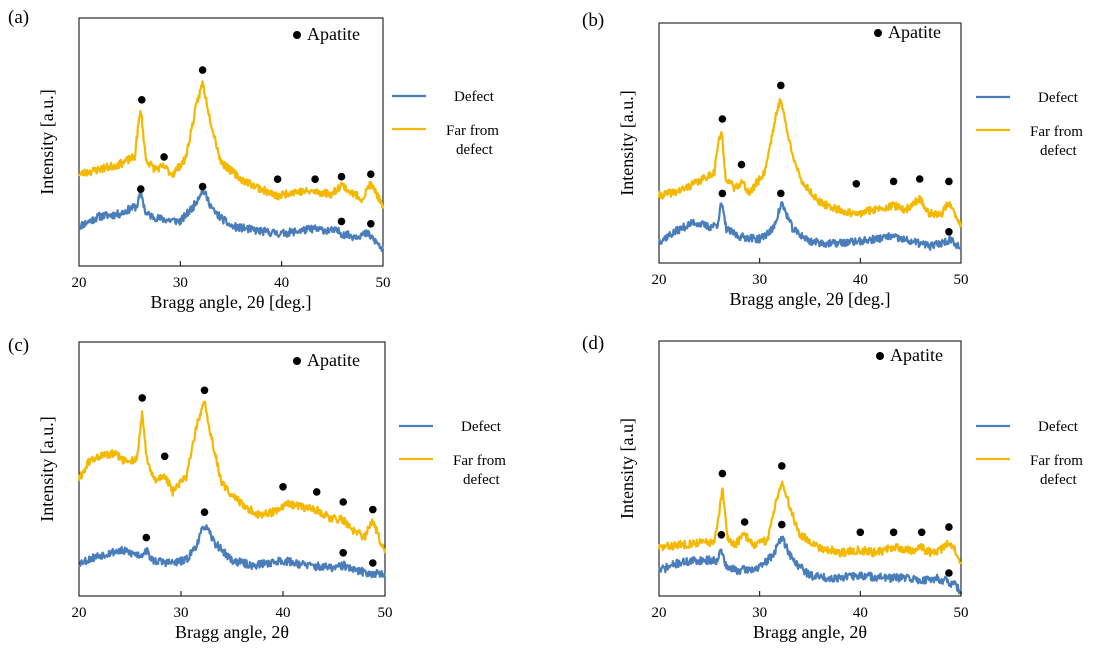  I want to click on y-axis-label: Intensity [a.u], so click(627, 468).